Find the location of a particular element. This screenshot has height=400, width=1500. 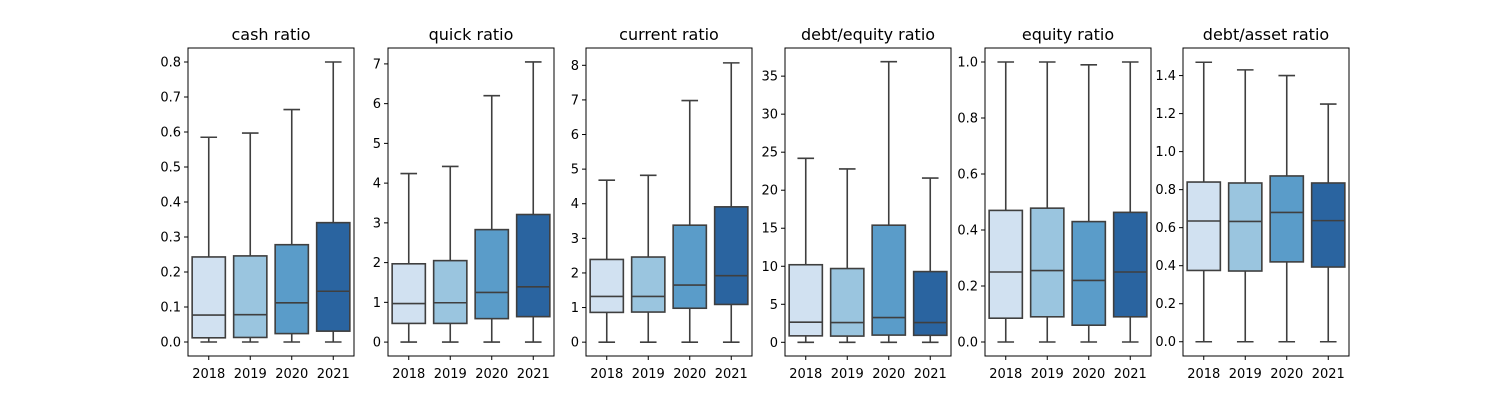

panel-title: quick ratio is located at coordinates (471, 34).